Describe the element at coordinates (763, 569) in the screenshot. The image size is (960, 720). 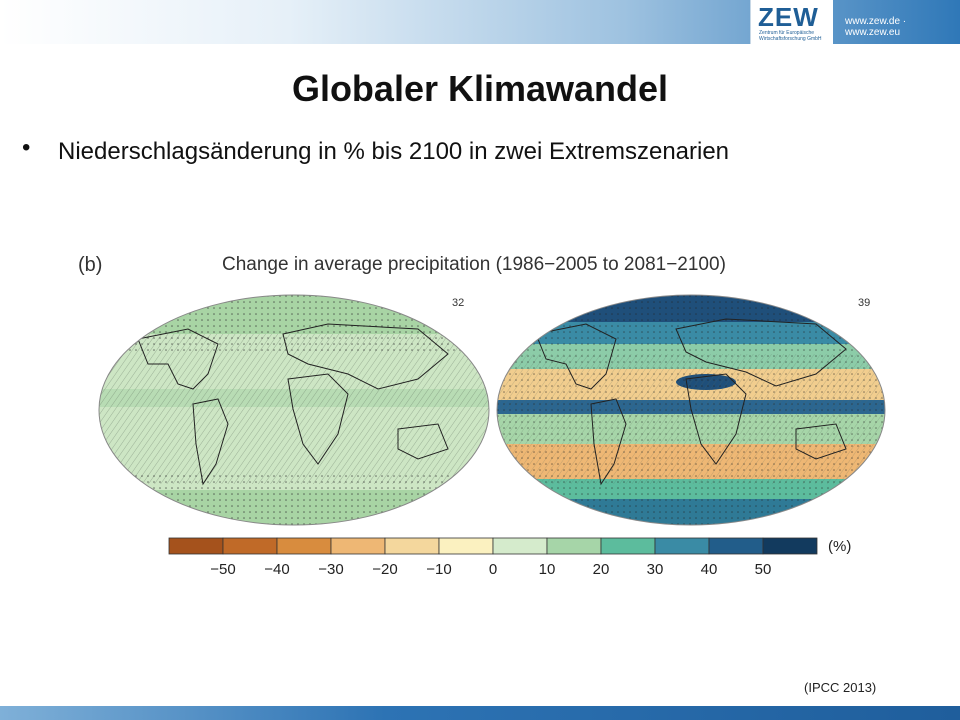
I see `colorbar-tick-label: 50` at that location.